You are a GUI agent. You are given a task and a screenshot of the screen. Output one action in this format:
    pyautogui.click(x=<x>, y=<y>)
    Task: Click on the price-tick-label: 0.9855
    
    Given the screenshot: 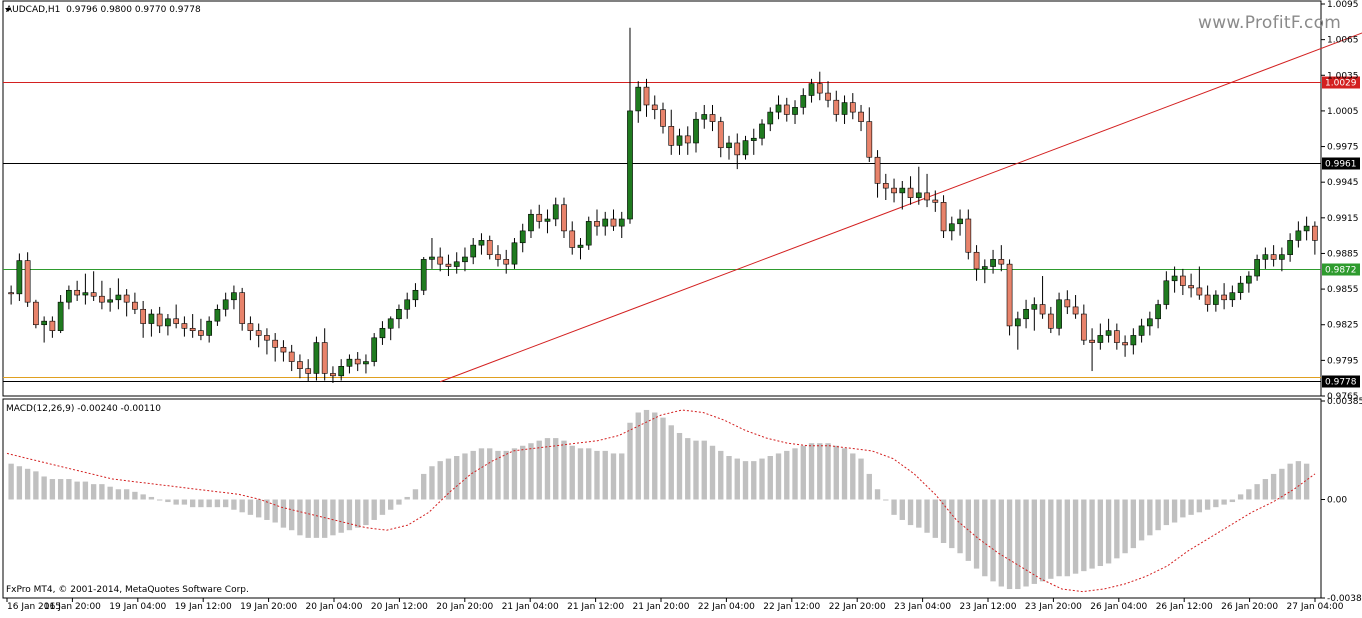 What is the action you would take?
    pyautogui.click(x=1343, y=290)
    